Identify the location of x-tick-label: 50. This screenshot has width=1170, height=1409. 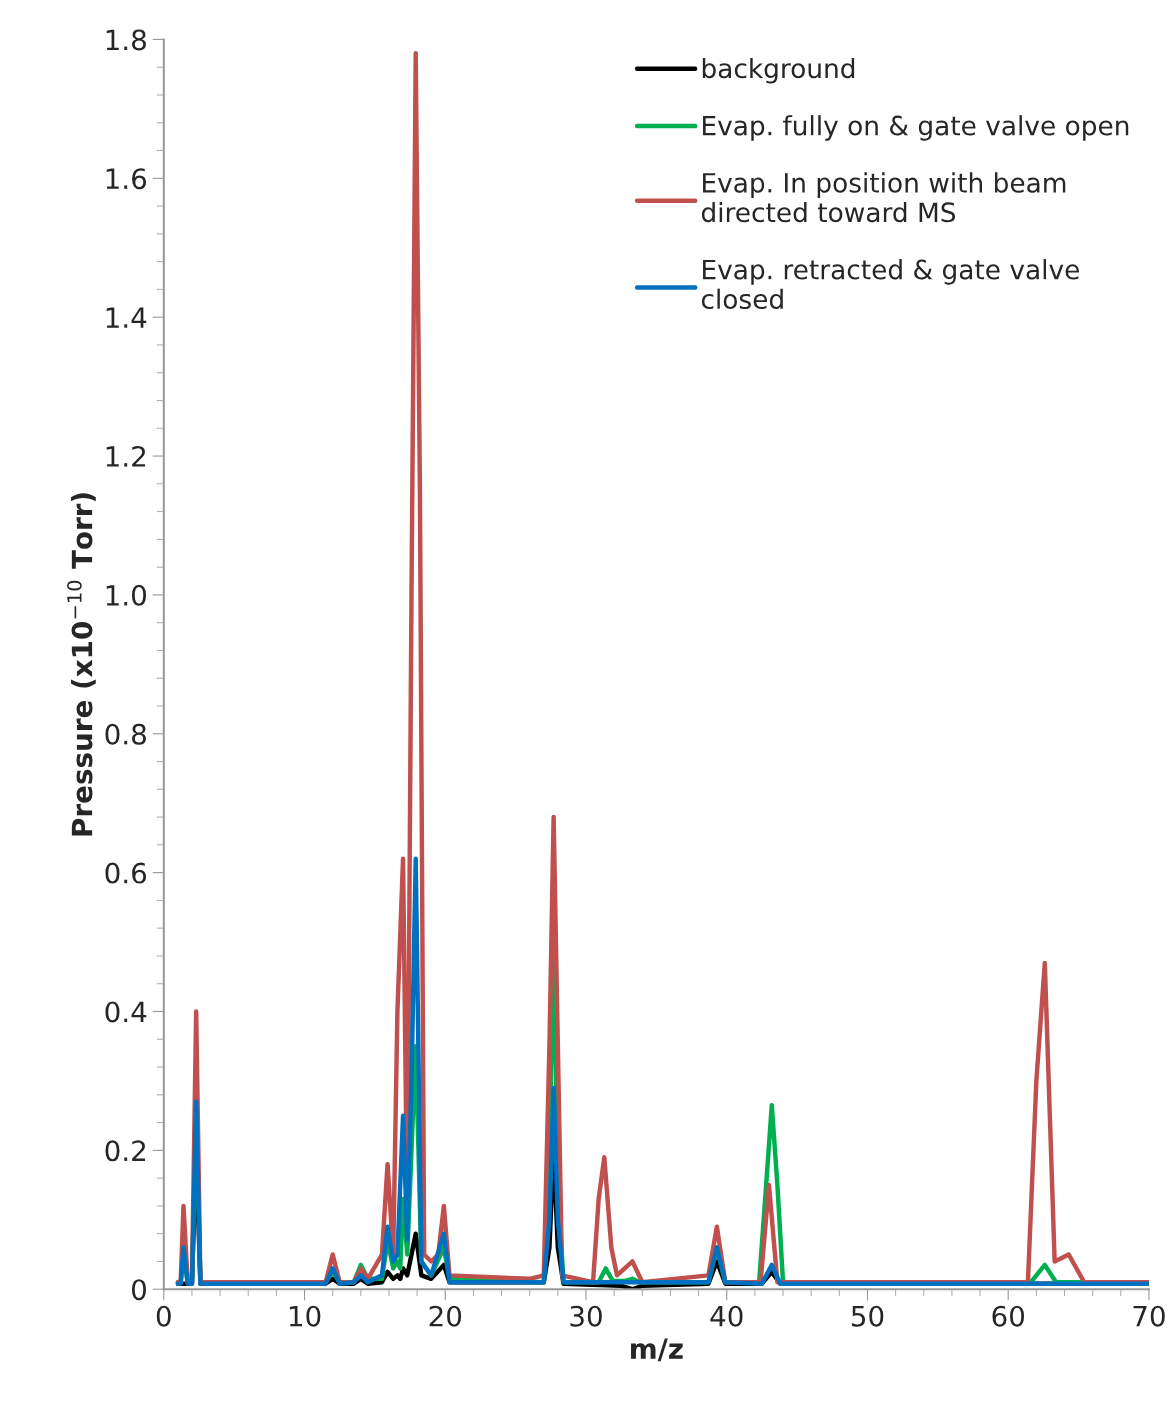
(867, 1316).